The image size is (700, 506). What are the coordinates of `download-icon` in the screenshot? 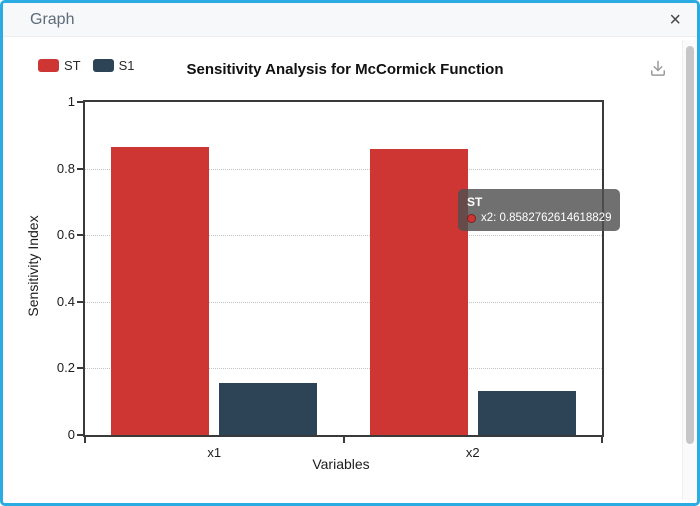 It's located at (658, 68).